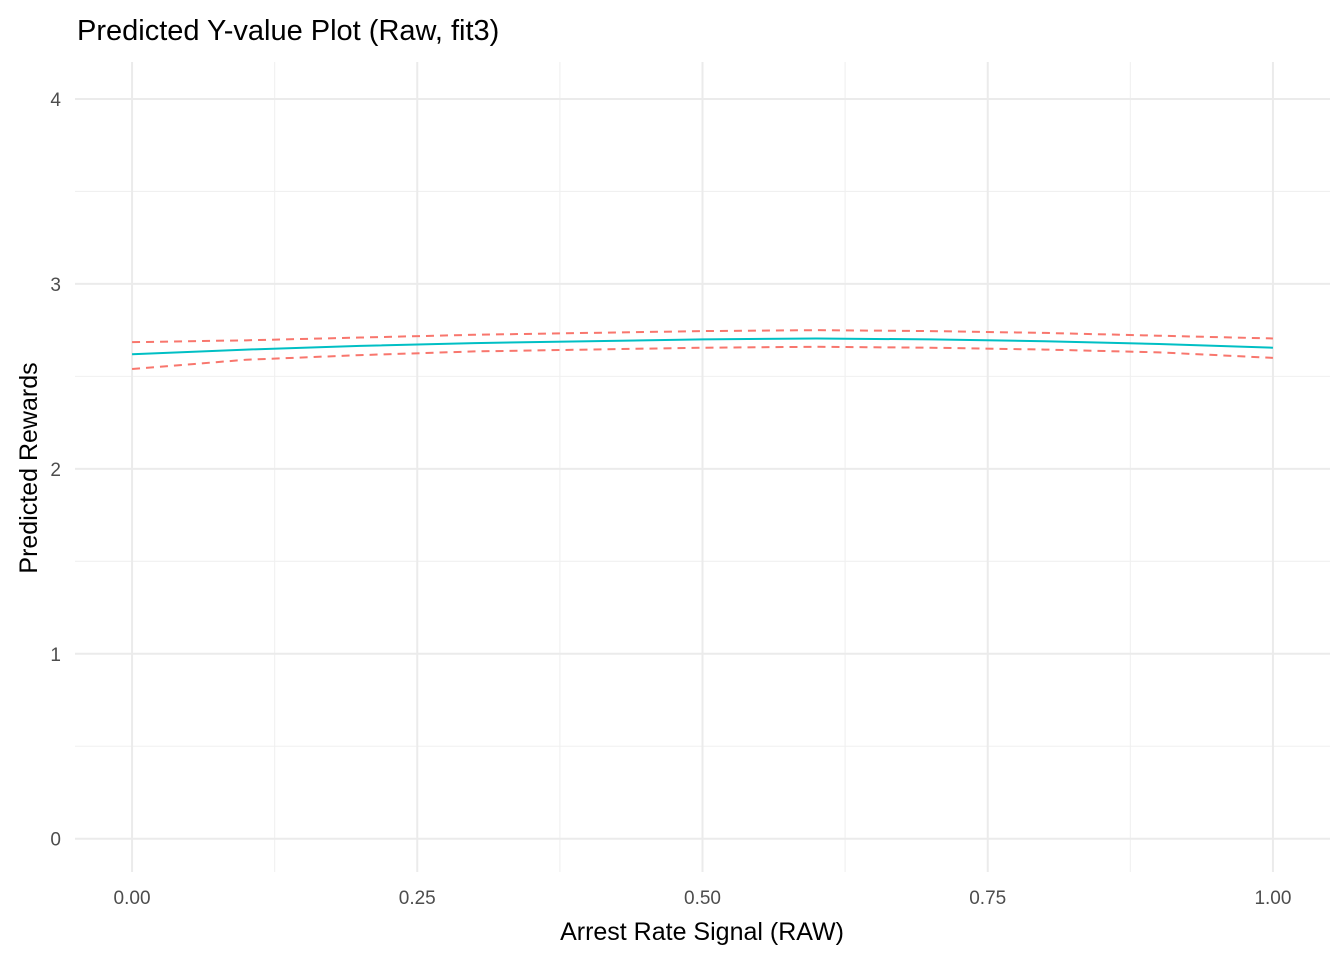 The width and height of the screenshot is (1344, 960). Describe the element at coordinates (29, 467) in the screenshot. I see `y-axis-label: Predicted Rewards` at that location.